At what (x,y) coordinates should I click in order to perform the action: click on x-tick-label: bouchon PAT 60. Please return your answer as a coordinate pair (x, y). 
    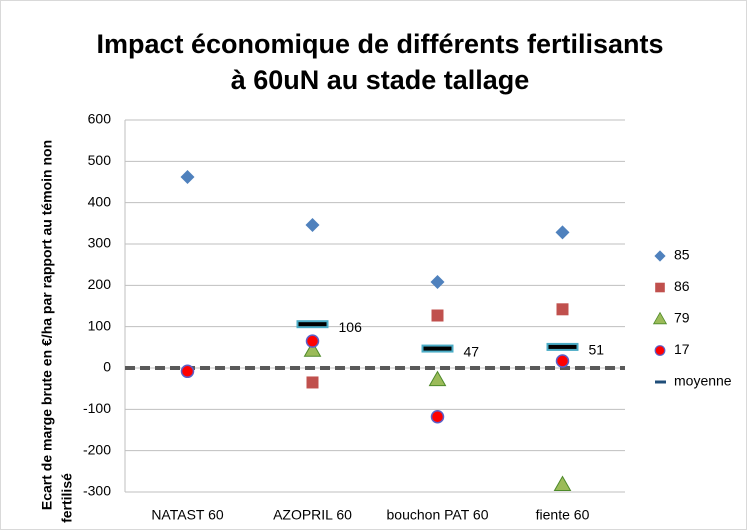
    Looking at the image, I should click on (438, 515).